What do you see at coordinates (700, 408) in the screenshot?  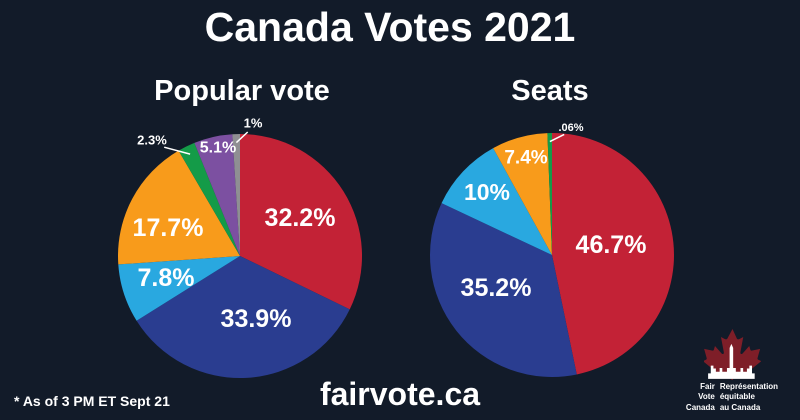 I see `logo-line: Canada` at bounding box center [700, 408].